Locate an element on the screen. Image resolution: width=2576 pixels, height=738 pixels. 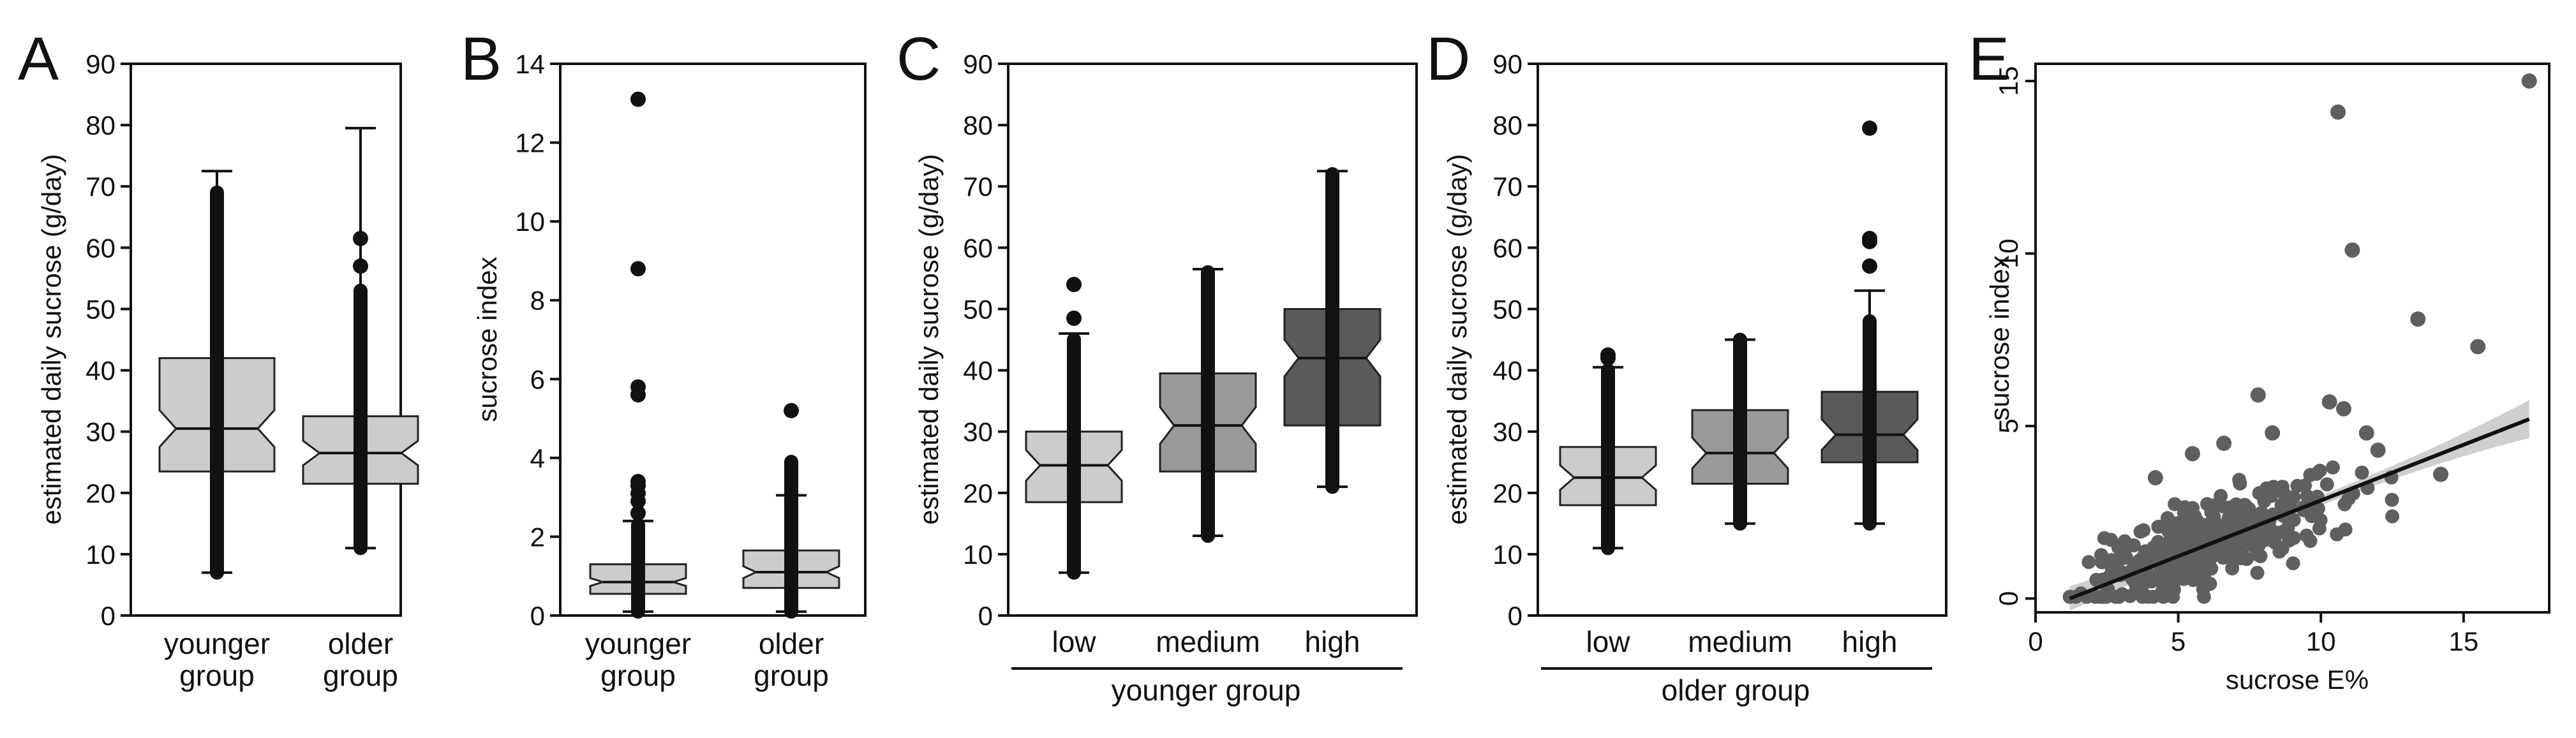
category-label-a-1-line-2: group is located at coordinates (360, 675).